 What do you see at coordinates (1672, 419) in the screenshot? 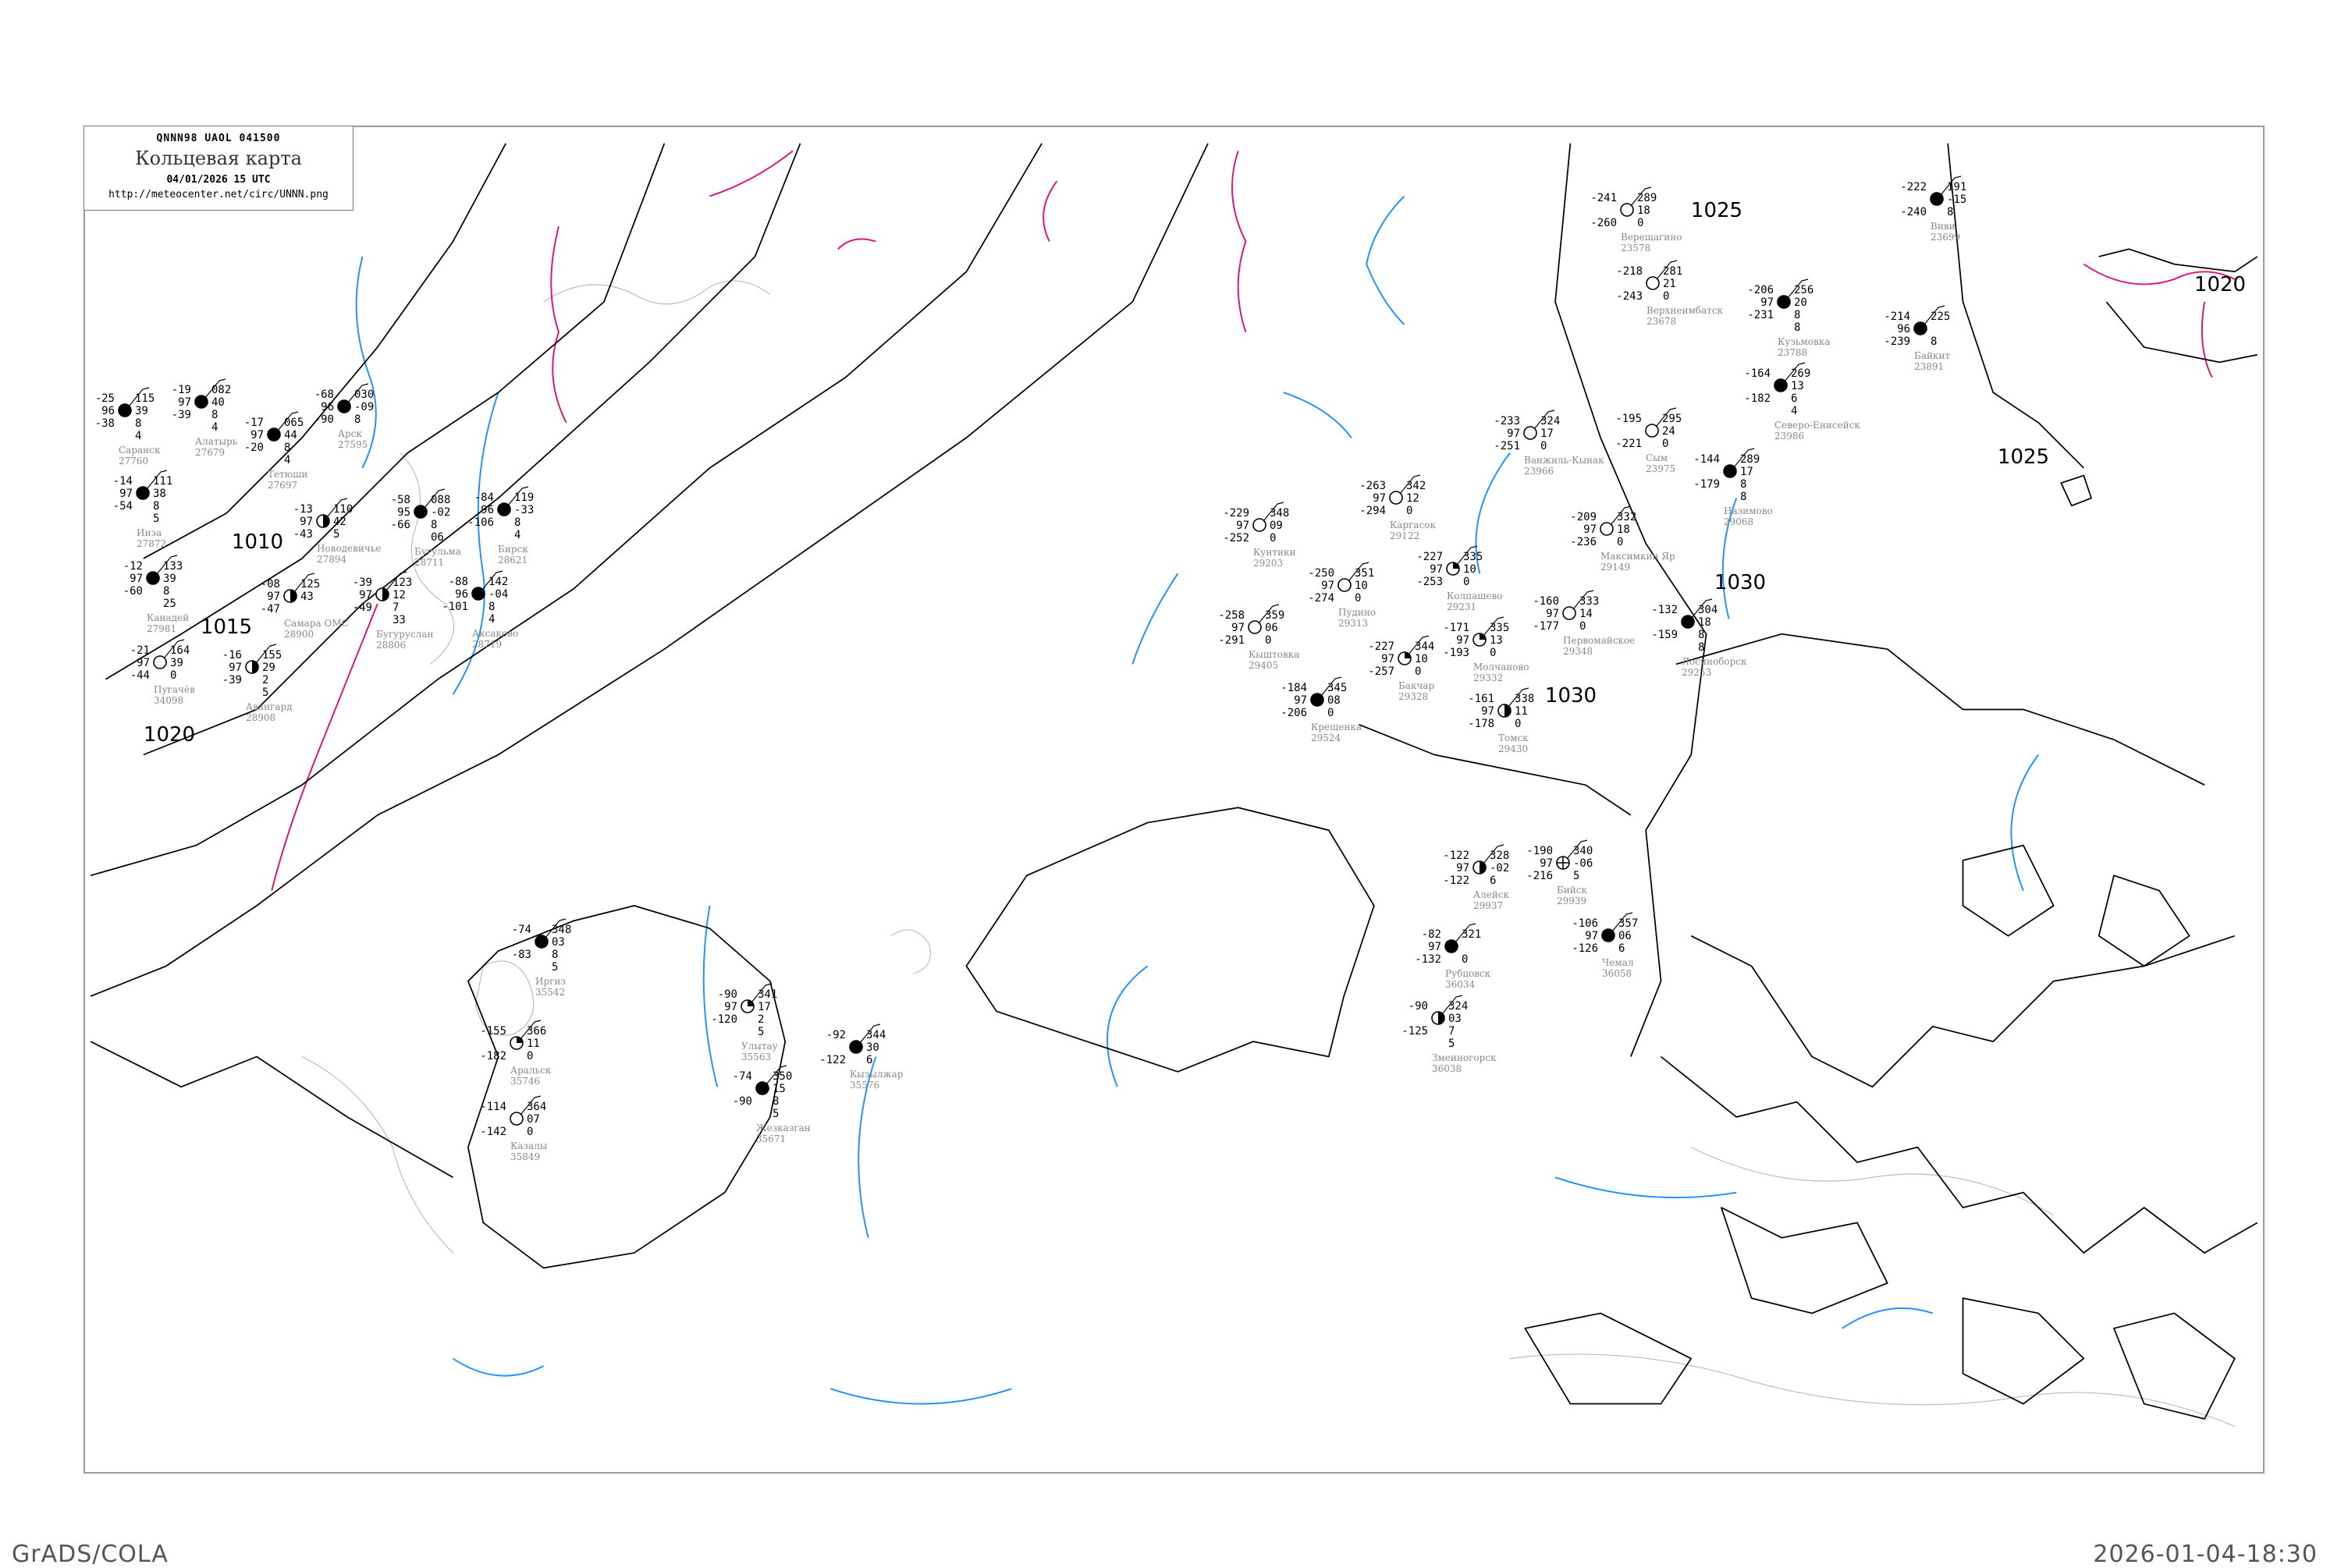
I see `pressure: 295` at bounding box center [1672, 419].